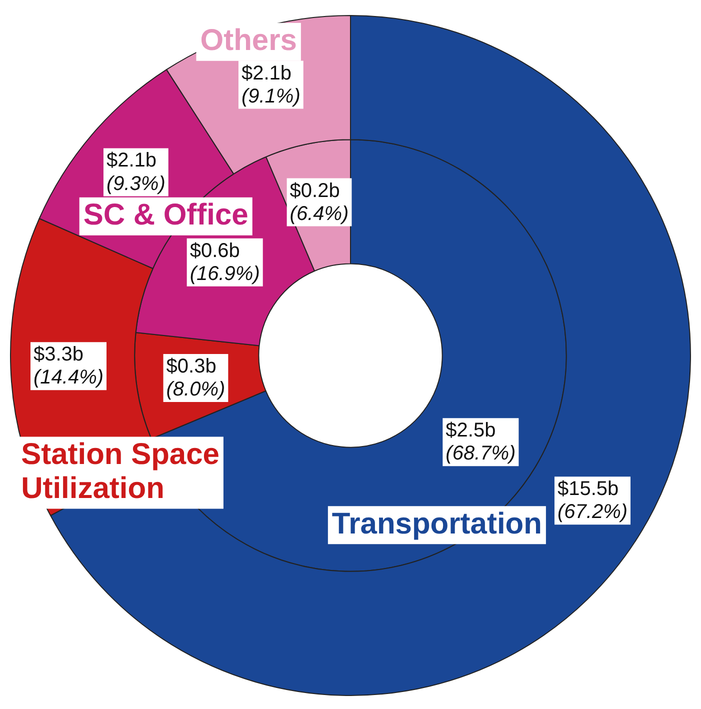 The image size is (701, 709). Describe the element at coordinates (592, 501) in the screenshot. I see `data-label: $15.5b (67.2%)` at that location.